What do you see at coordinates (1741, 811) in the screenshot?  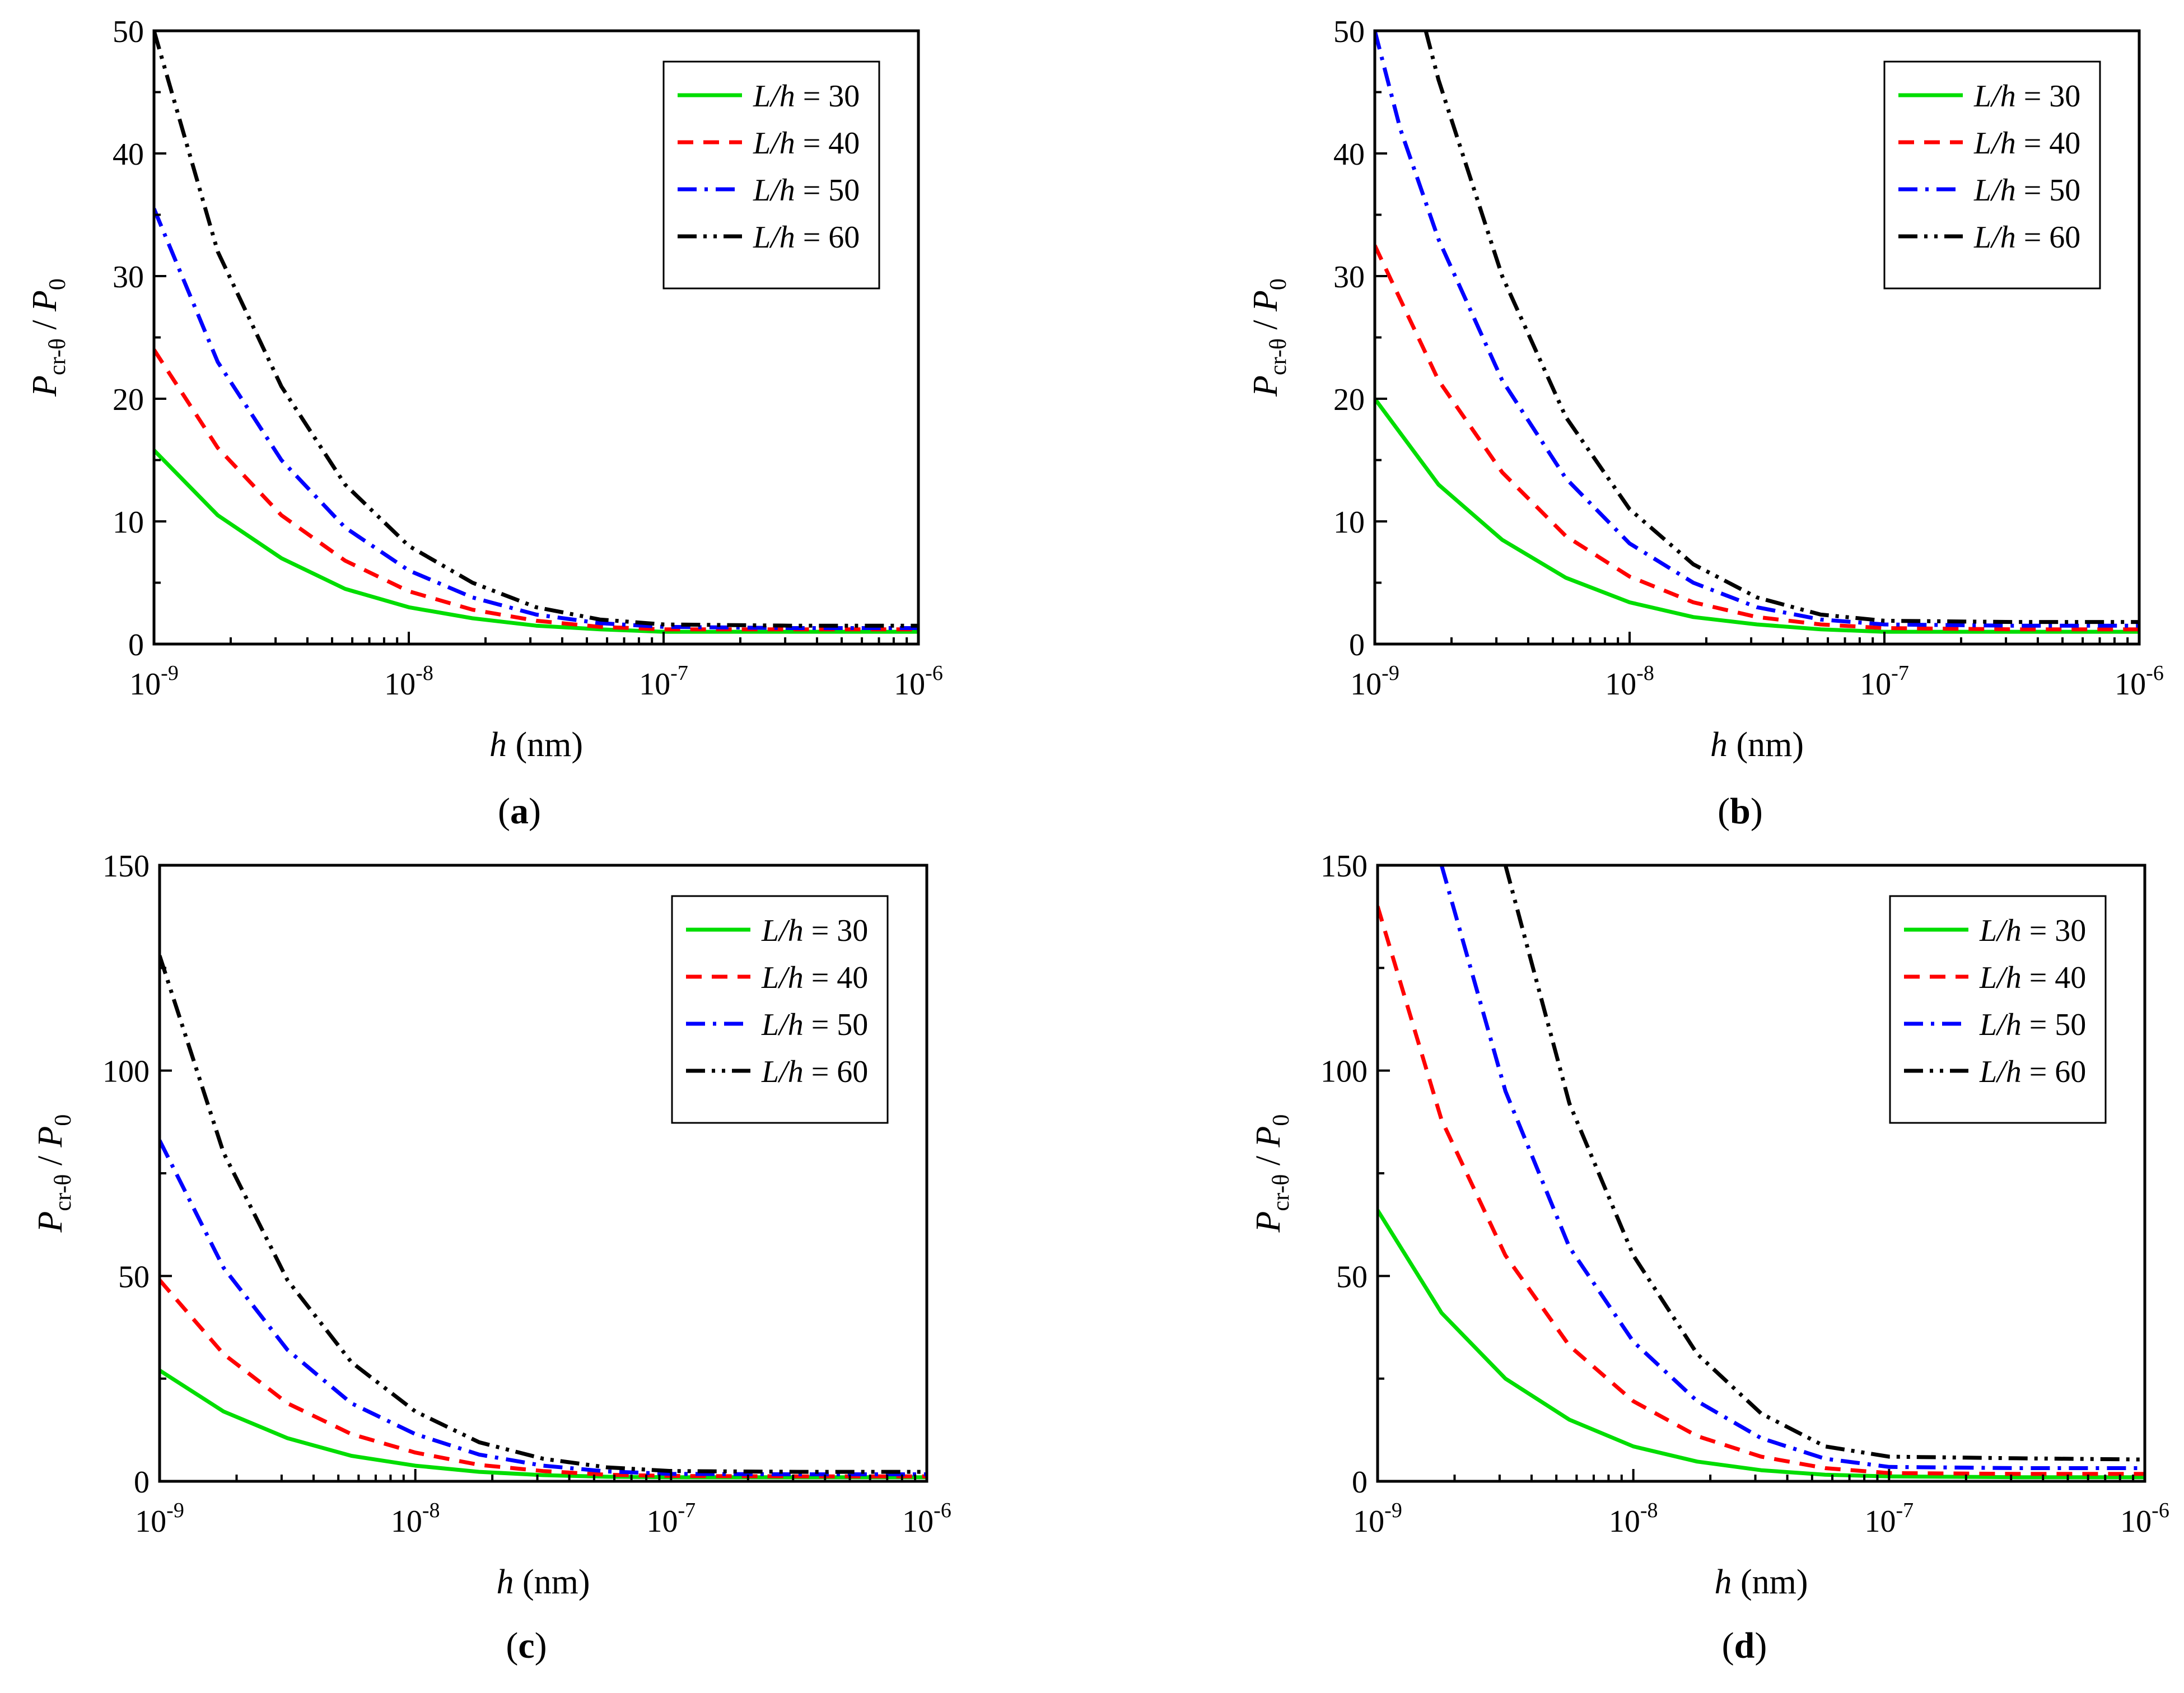 I see `panel-caption: (b)` at bounding box center [1741, 811].